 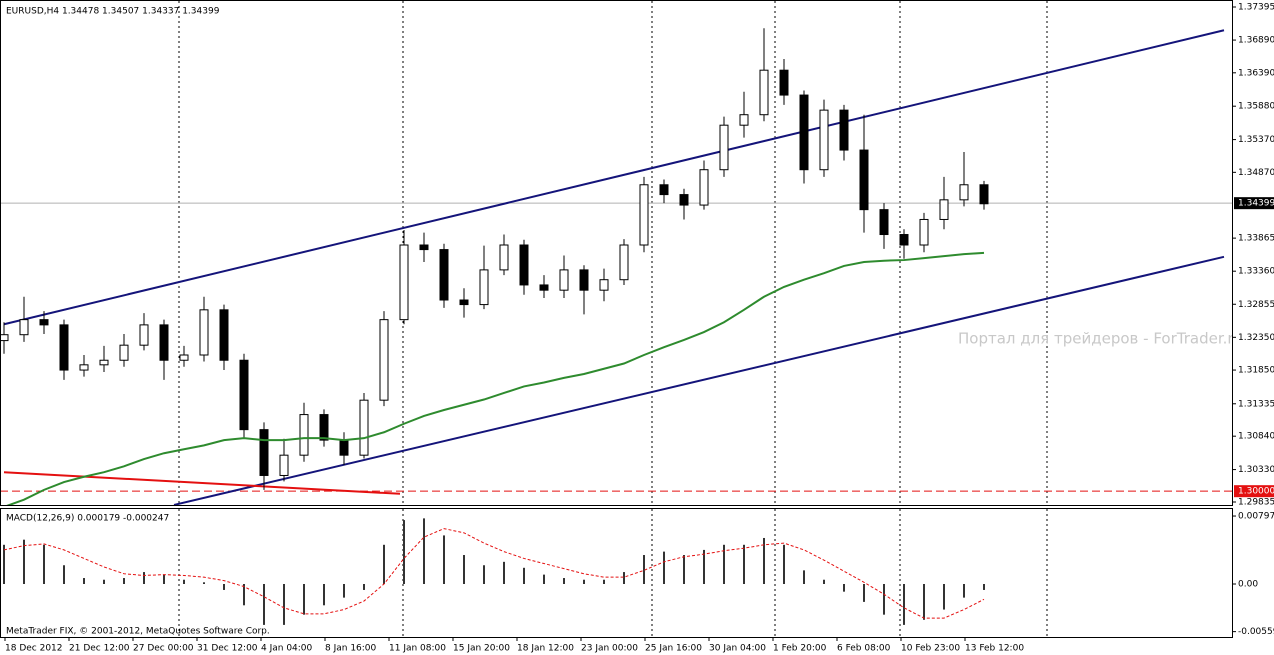 What do you see at coordinates (1256, 107) in the screenshot?
I see `y-tick-label: 1.35880` at bounding box center [1256, 107].